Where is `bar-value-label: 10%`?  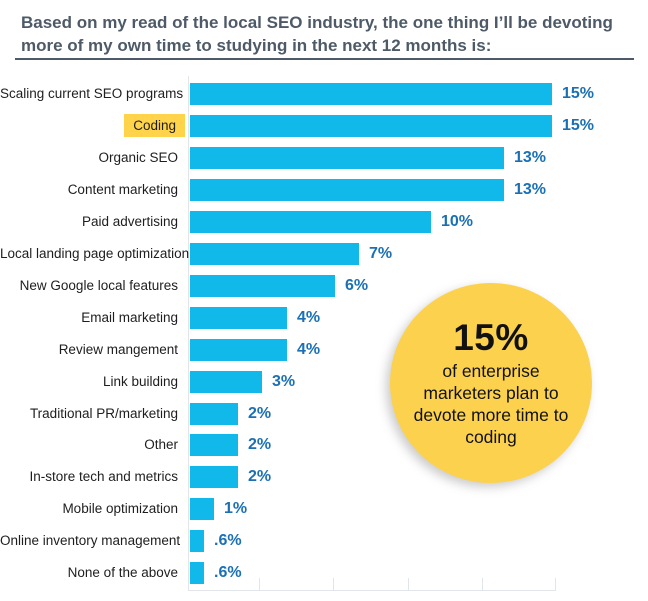
bar-value-label: 10% is located at coordinates (457, 221).